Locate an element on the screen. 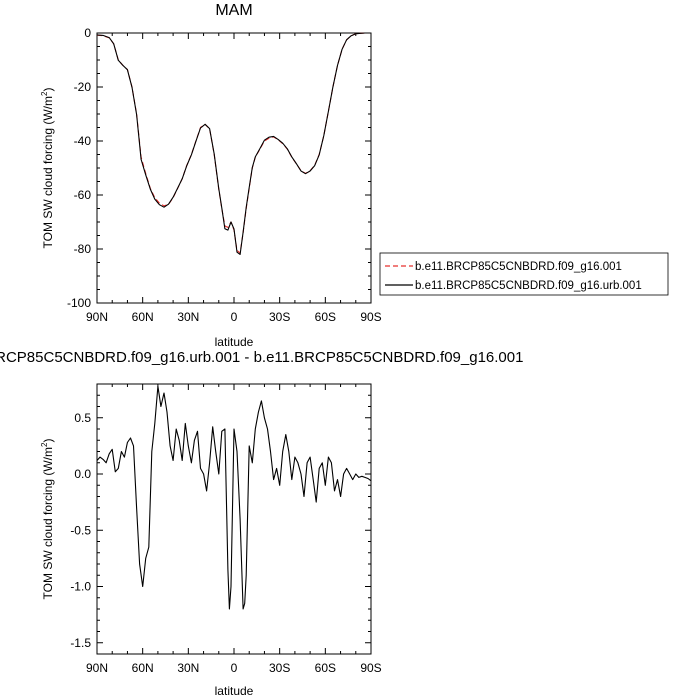  bottom-x-axis-label: latitude is located at coordinates (234, 691).